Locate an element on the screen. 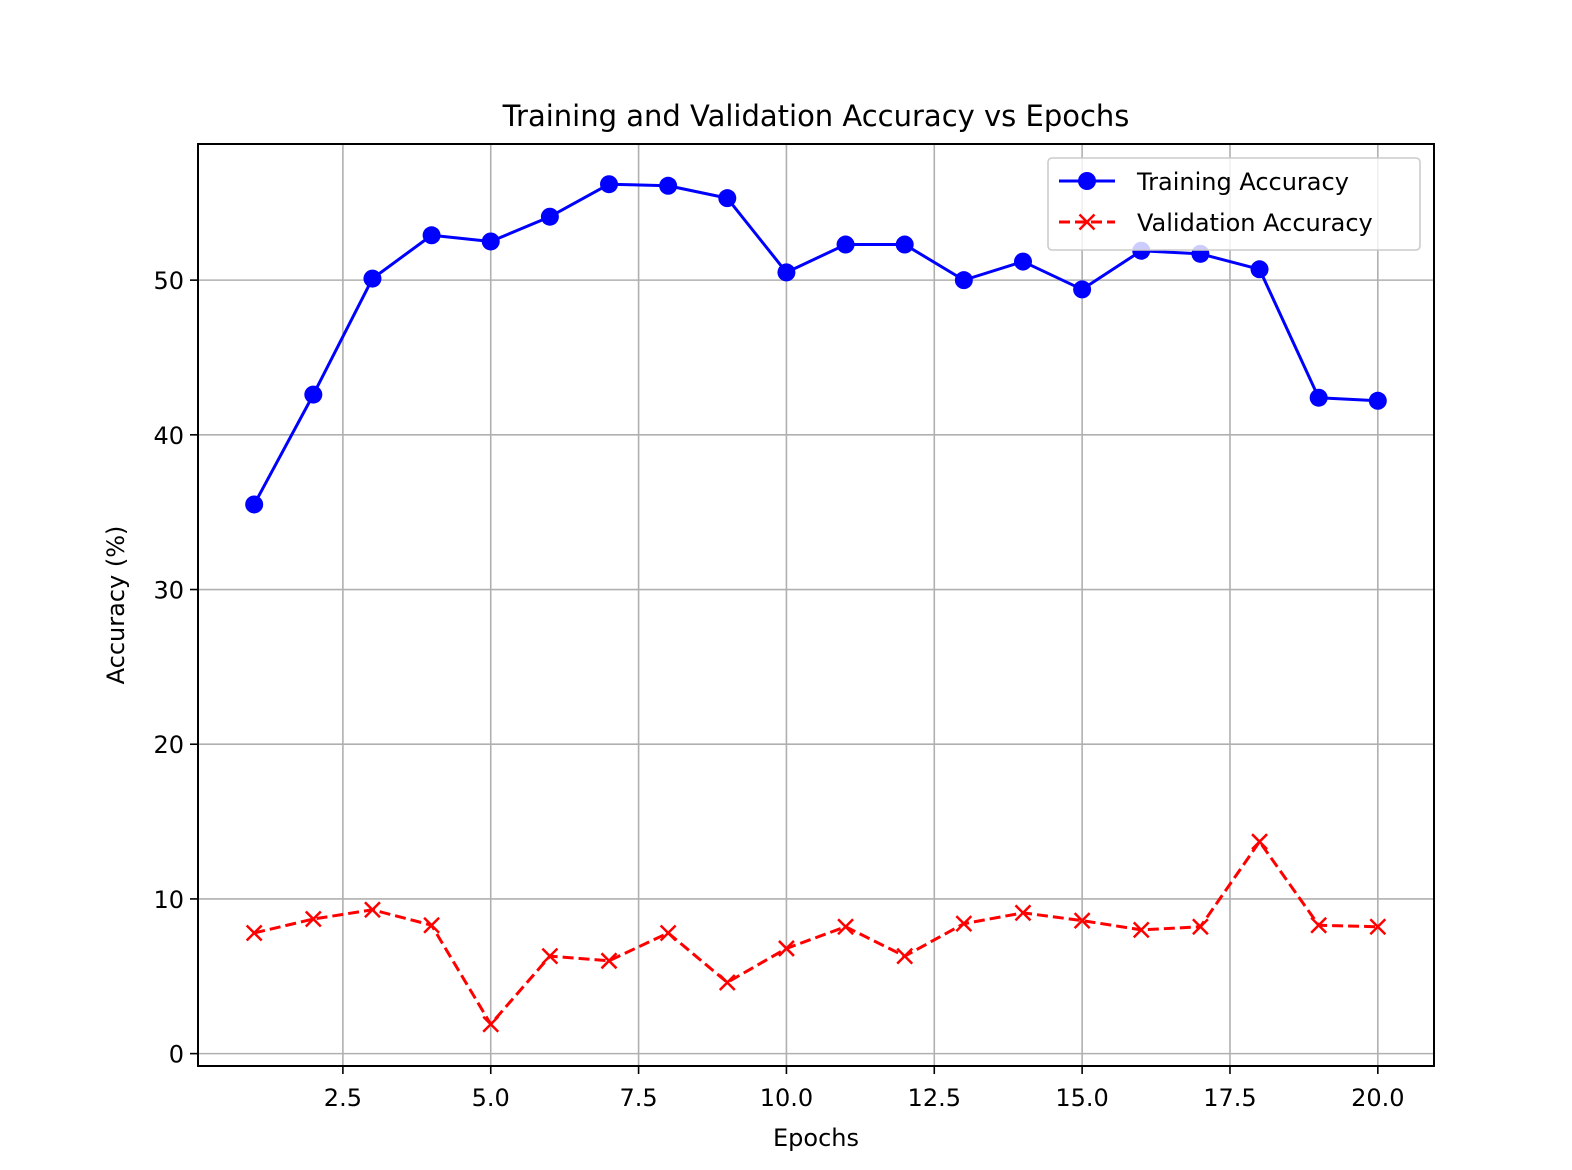  y-tick-label: 30 is located at coordinates (168, 591).